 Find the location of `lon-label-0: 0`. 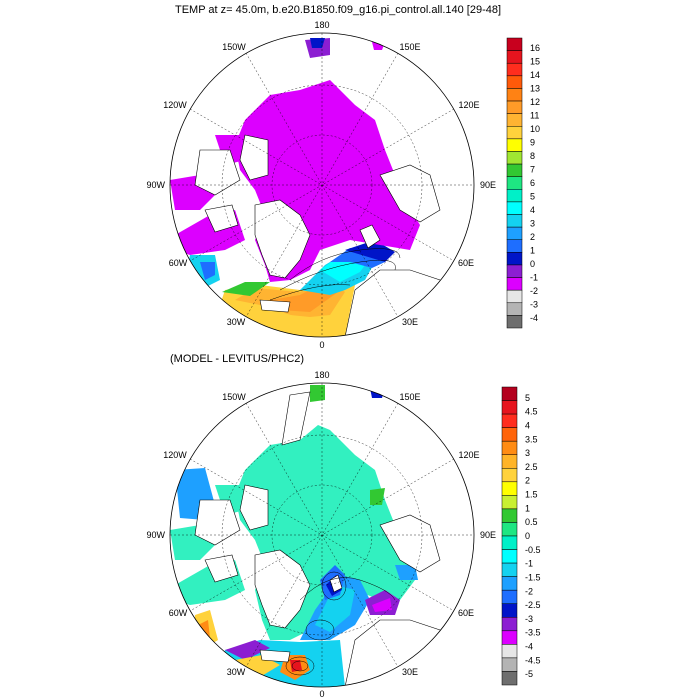

lon-label-0: 0 is located at coordinates (321, 345).